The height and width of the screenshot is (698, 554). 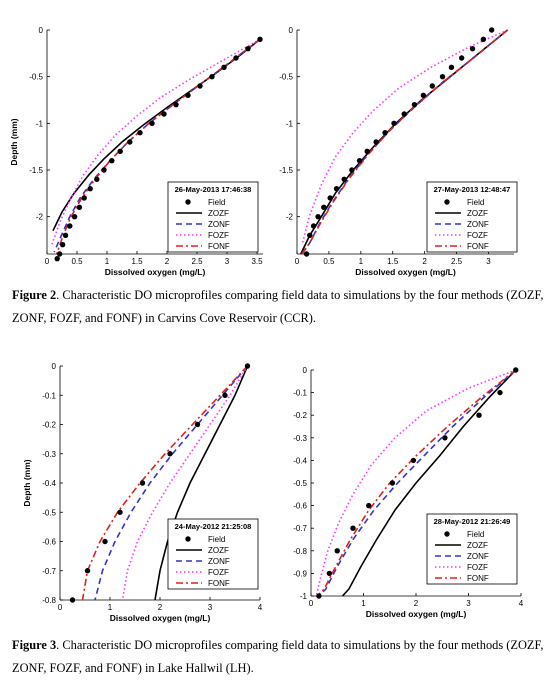 What do you see at coordinates (34, 295) in the screenshot?
I see `figure2-label: Figure 2` at bounding box center [34, 295].